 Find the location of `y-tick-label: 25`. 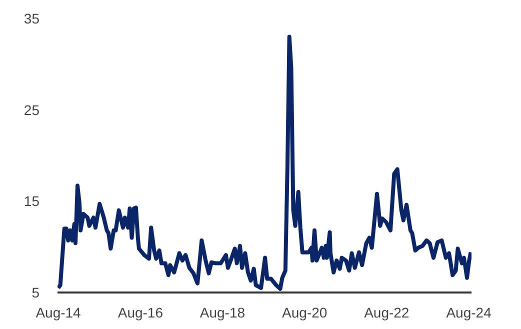

y-tick-label: 25 is located at coordinates (32, 110).